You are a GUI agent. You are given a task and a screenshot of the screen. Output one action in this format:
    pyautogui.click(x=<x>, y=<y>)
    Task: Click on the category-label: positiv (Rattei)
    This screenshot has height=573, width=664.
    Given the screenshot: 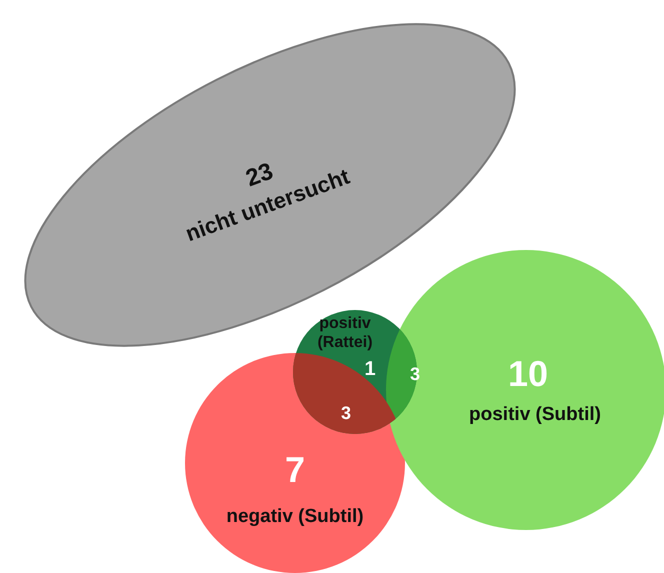 What is the action you would take?
    pyautogui.click(x=345, y=333)
    